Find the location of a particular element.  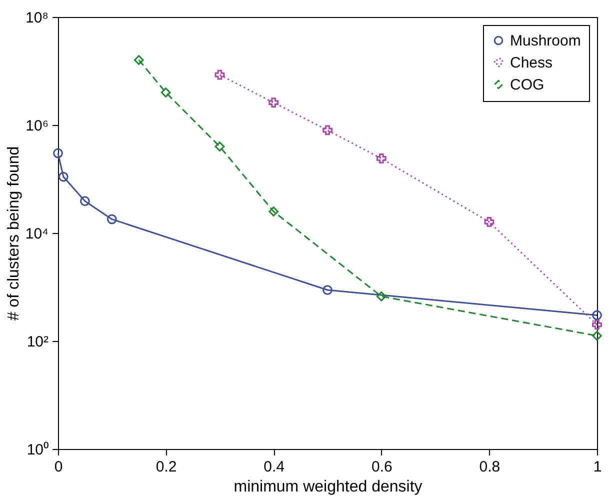

legend-label: Mushroom is located at coordinates (545, 41).